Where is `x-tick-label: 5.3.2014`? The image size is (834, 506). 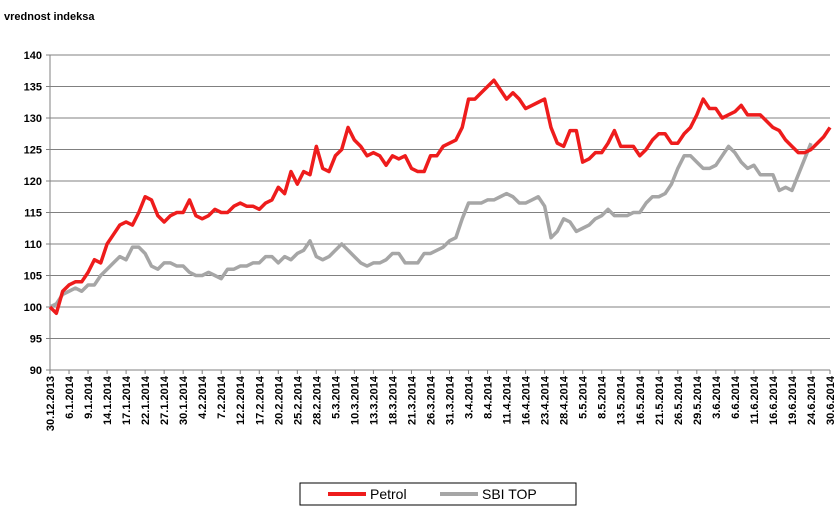
x-tick-label: 5.3.2014 is located at coordinates (336, 397).